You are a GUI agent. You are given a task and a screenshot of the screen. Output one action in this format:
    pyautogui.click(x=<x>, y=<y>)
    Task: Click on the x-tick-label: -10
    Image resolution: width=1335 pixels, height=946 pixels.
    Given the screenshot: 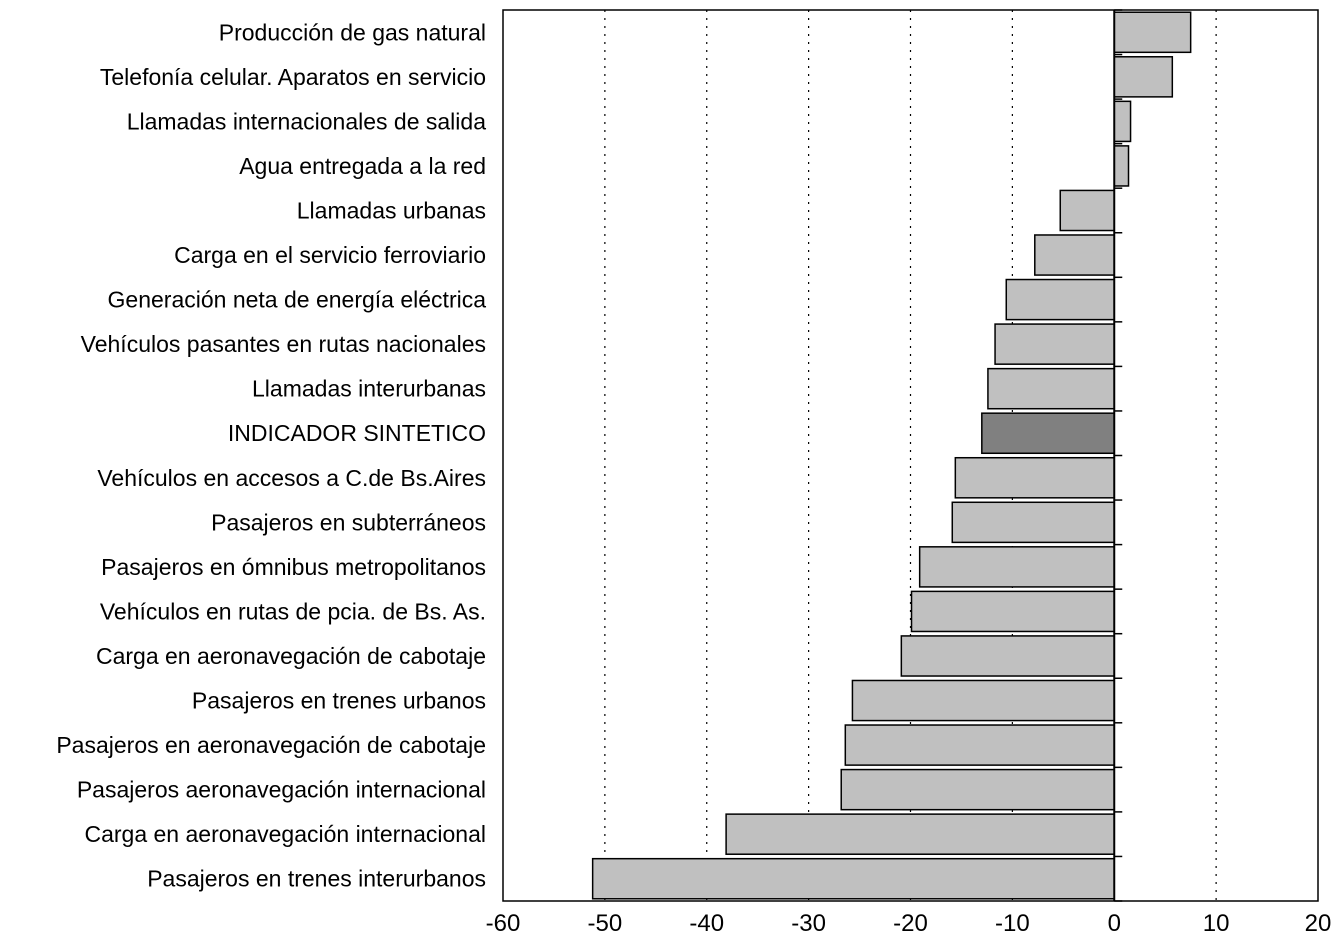 What is the action you would take?
    pyautogui.click(x=1012, y=923)
    